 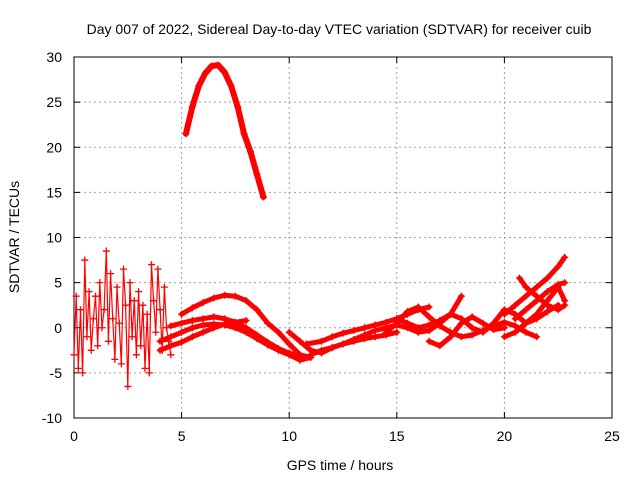 I want to click on series-track-j, so click(x=466, y=331).